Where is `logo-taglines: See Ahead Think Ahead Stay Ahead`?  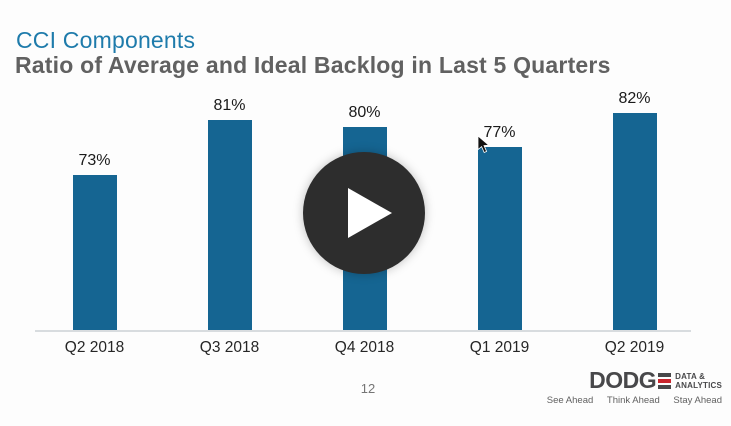 logo-taglines: See Ahead Think Ahead Stay Ahead is located at coordinates (634, 400).